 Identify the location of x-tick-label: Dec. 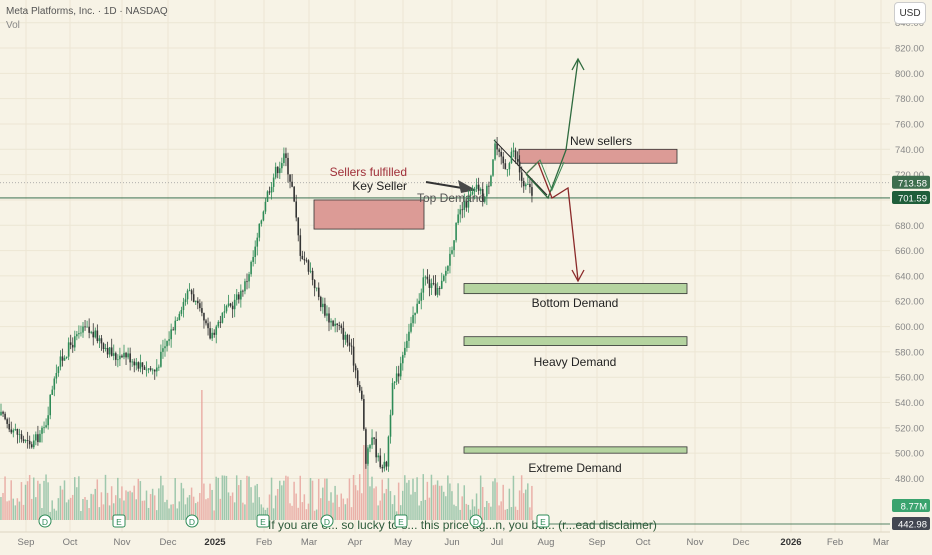
(168, 542).